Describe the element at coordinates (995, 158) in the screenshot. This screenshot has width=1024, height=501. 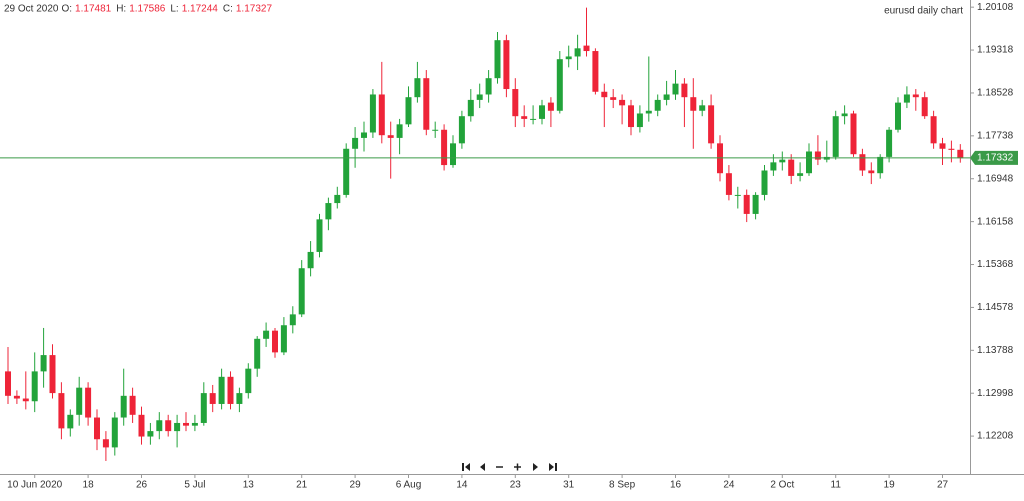
I see `last-price-label: 1.17332` at that location.